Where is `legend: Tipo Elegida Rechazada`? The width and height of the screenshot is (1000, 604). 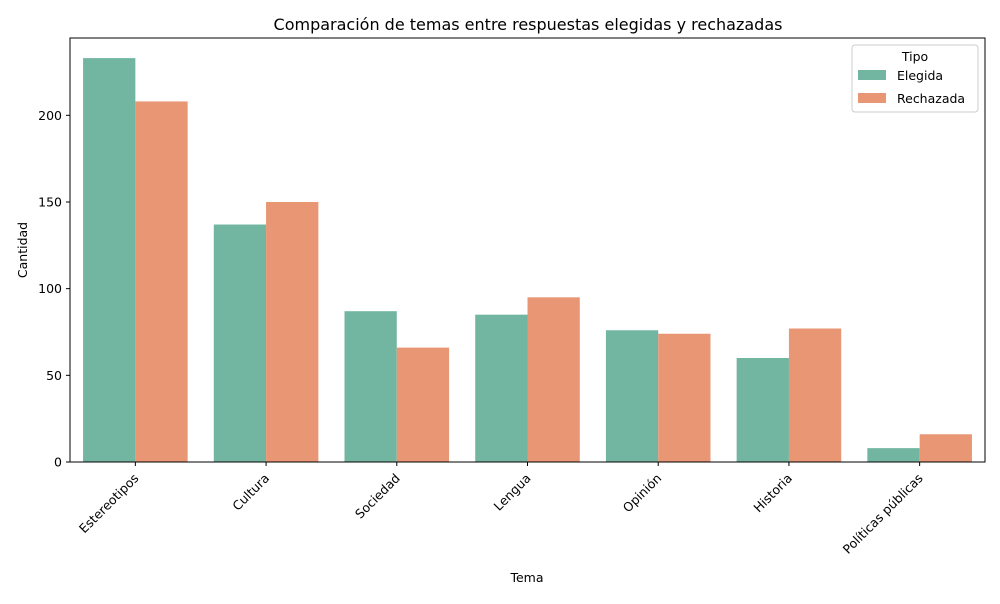
legend: Tipo Elegida Rechazada is located at coordinates (915, 78).